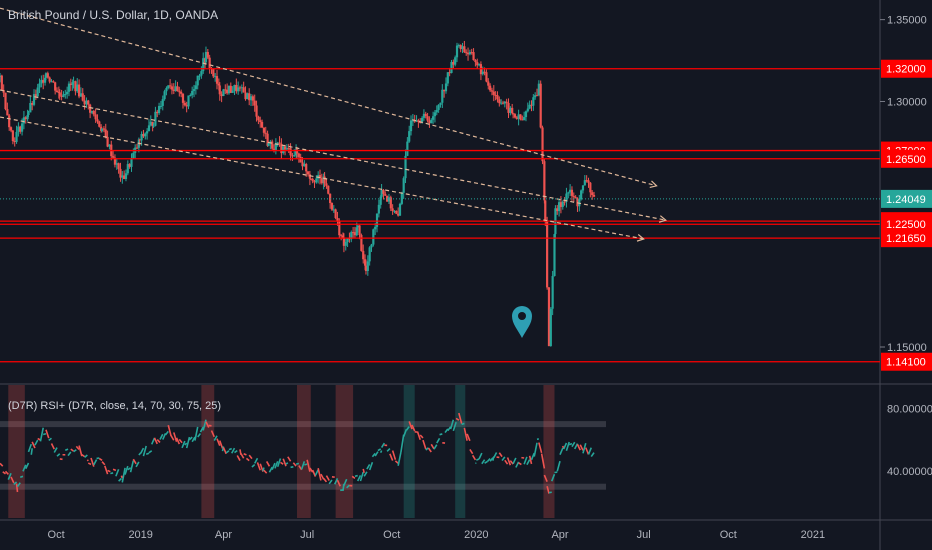 This screenshot has width=932, height=550. I want to click on x-tick-label-3: Jul, so click(307, 535).